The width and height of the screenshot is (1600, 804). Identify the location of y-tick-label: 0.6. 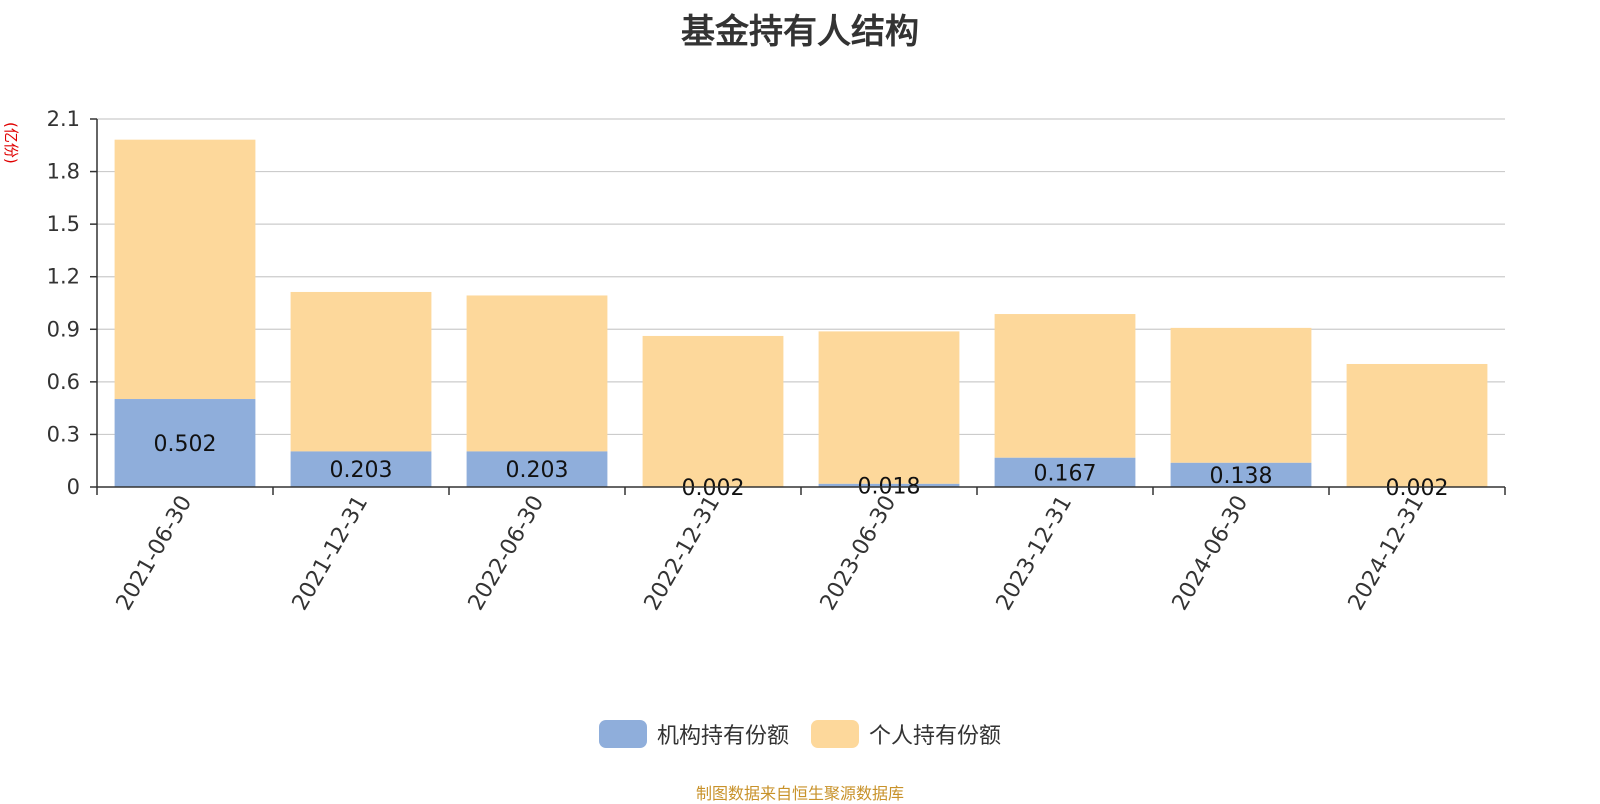
(63, 382).